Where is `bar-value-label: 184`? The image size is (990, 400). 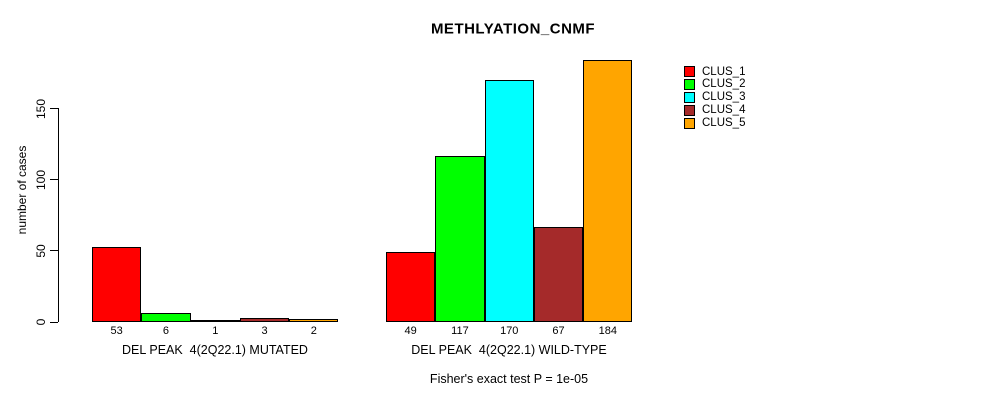 bar-value-label: 184 is located at coordinates (608, 331).